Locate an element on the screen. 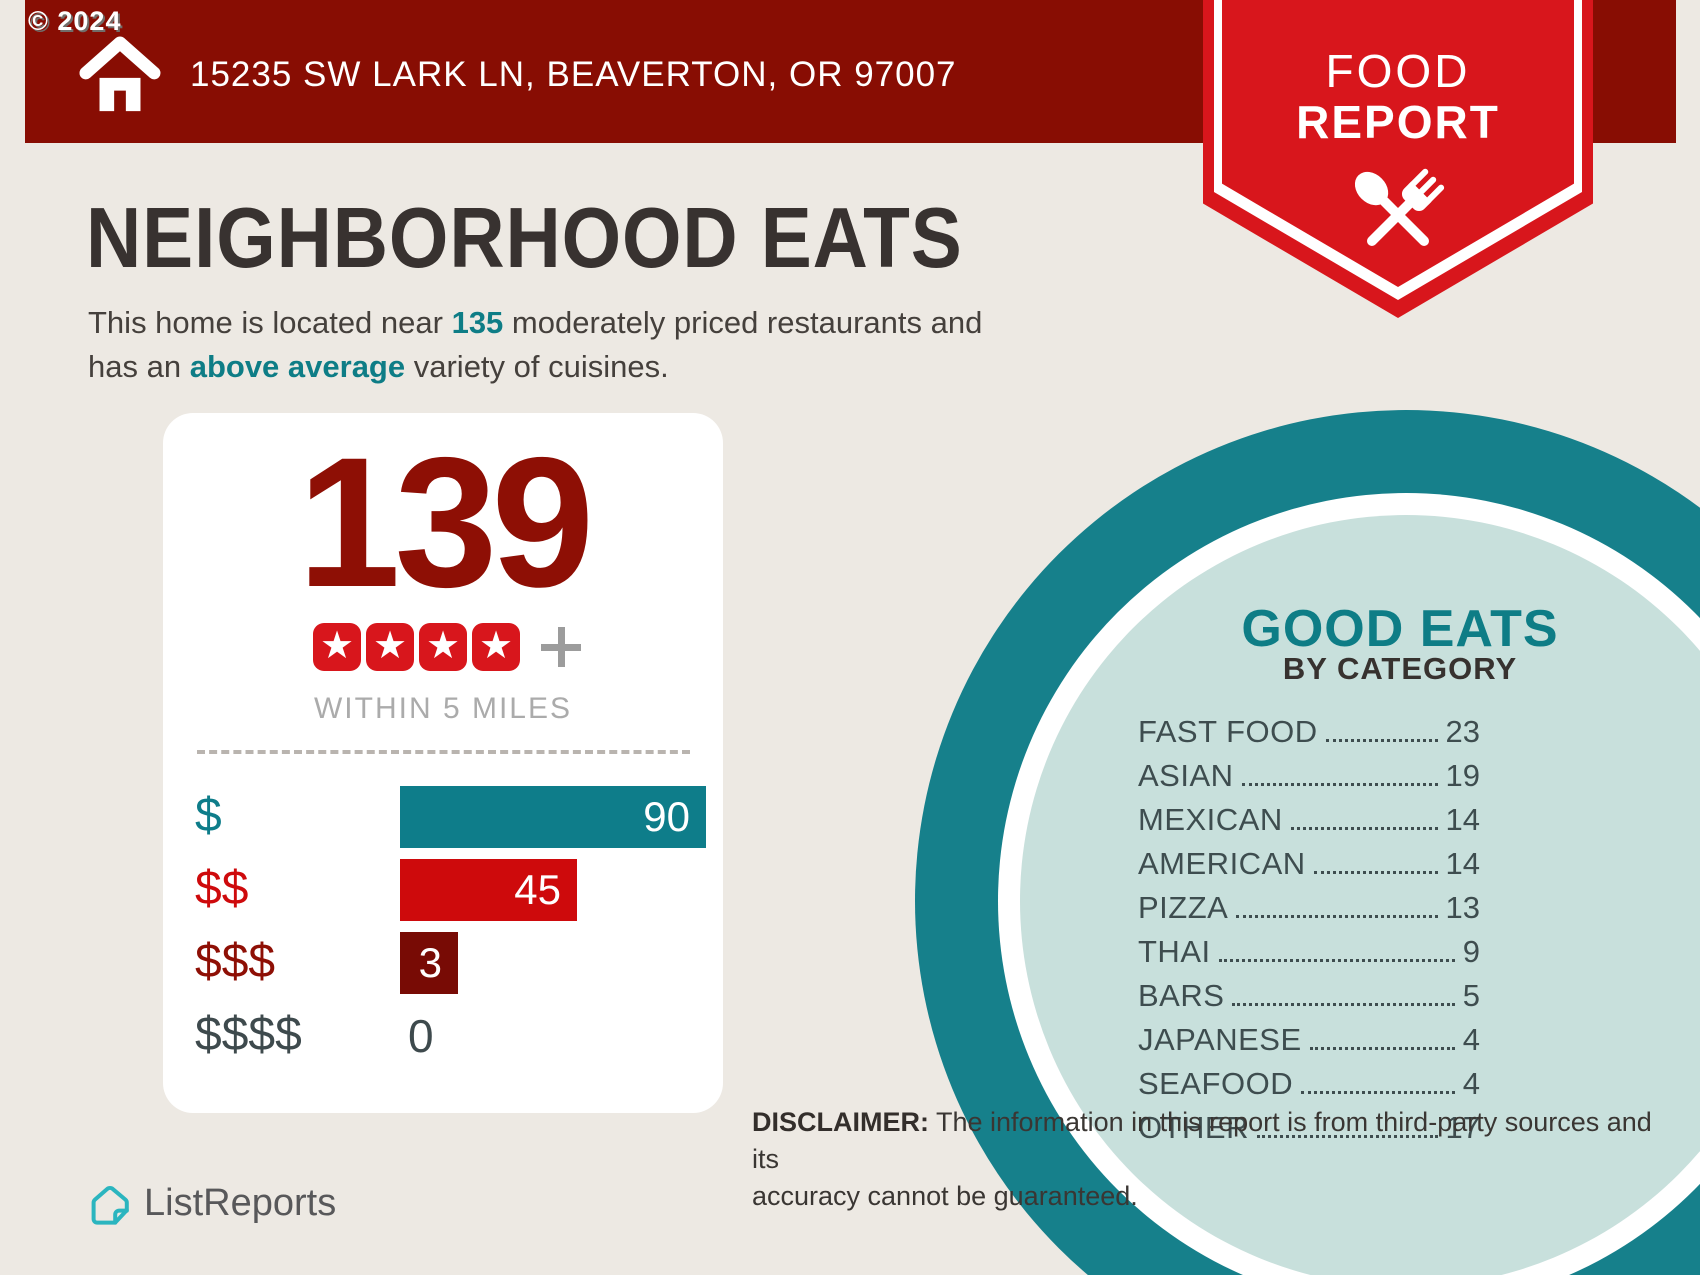 The image size is (1700, 1275). category-row: THAI 9 is located at coordinates (1309, 951).